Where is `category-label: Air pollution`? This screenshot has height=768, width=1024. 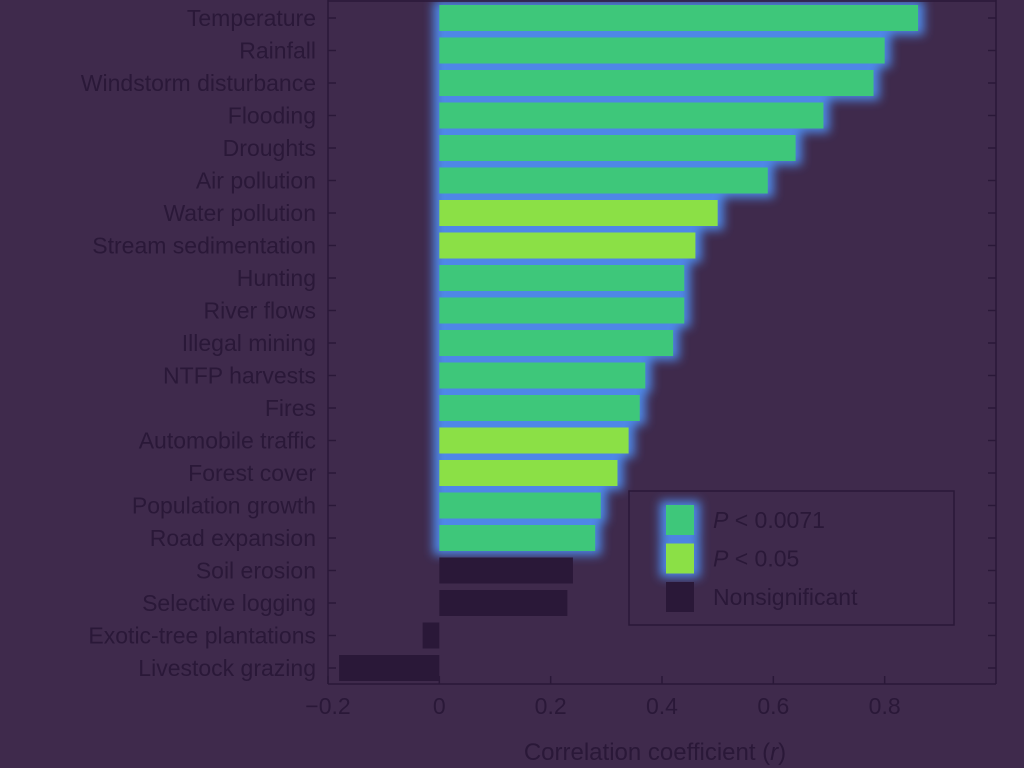
category-label: Air pollution is located at coordinates (256, 181).